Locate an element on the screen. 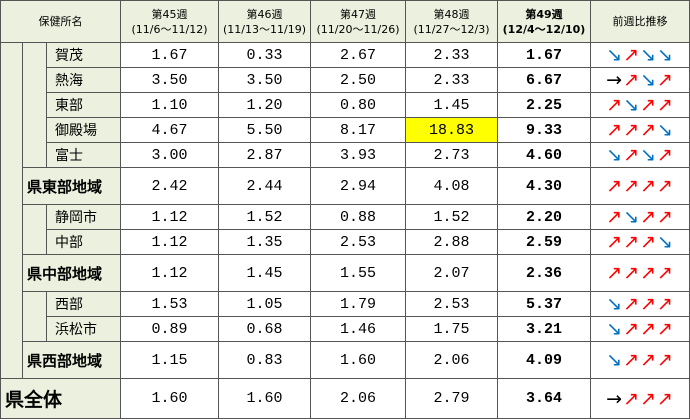 This screenshot has width=690, height=420. area-name: 県西部地域 is located at coordinates (71, 360).